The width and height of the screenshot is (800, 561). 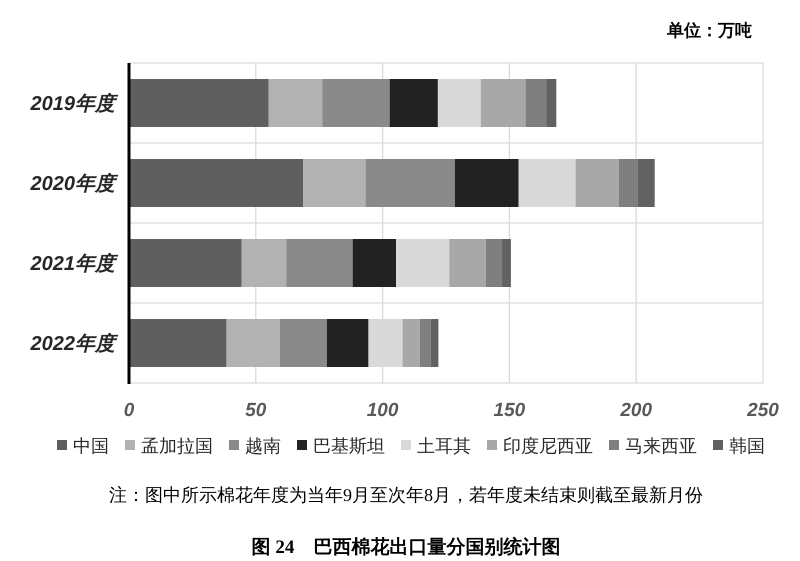 I want to click on x-tick-label: 0, so click(x=129, y=410).